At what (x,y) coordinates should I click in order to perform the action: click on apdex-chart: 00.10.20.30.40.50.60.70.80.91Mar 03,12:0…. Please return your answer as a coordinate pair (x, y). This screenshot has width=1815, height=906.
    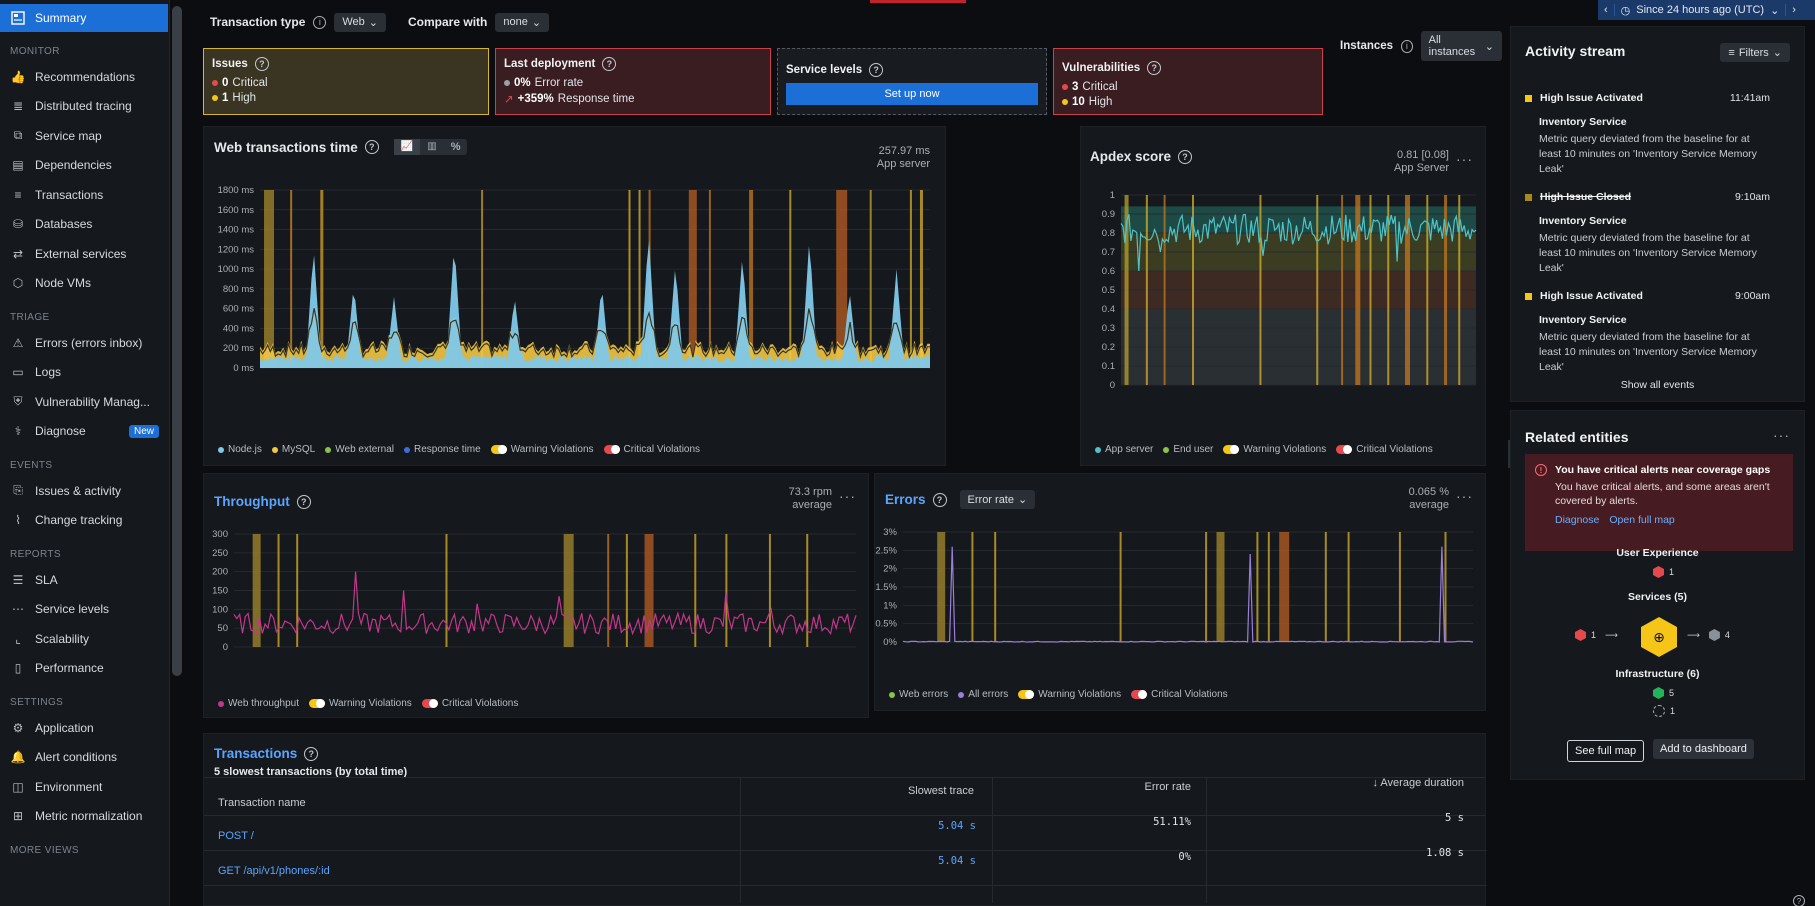
    Looking at the image, I should click on (1284, 312).